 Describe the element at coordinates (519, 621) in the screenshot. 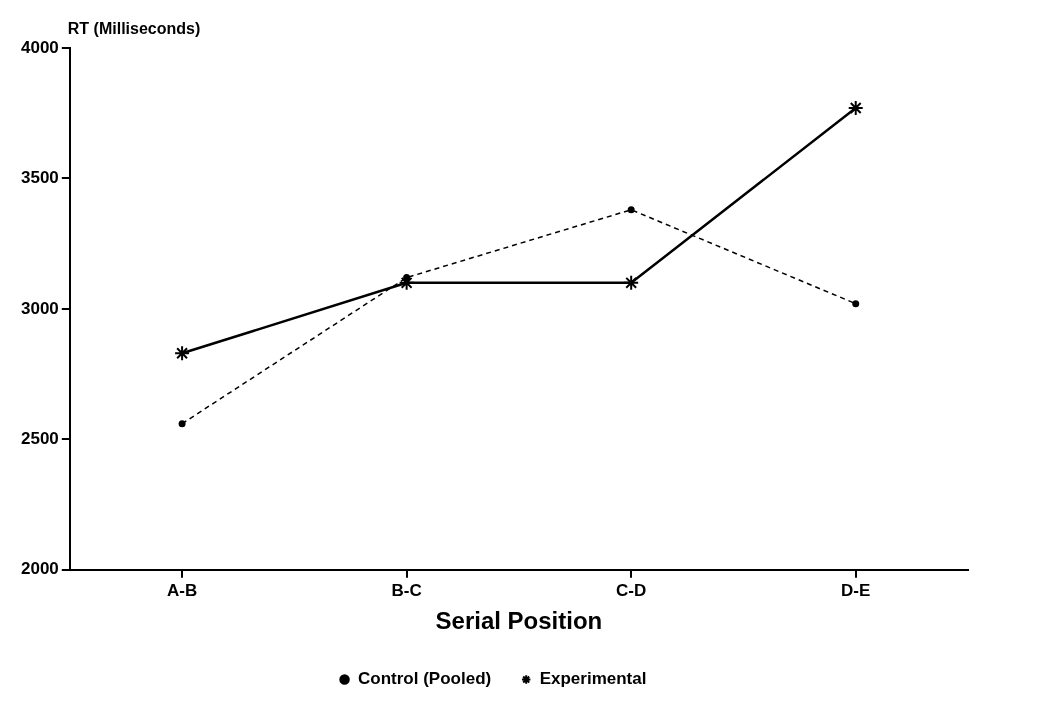

I see `x-axis-title: Serial Position` at that location.